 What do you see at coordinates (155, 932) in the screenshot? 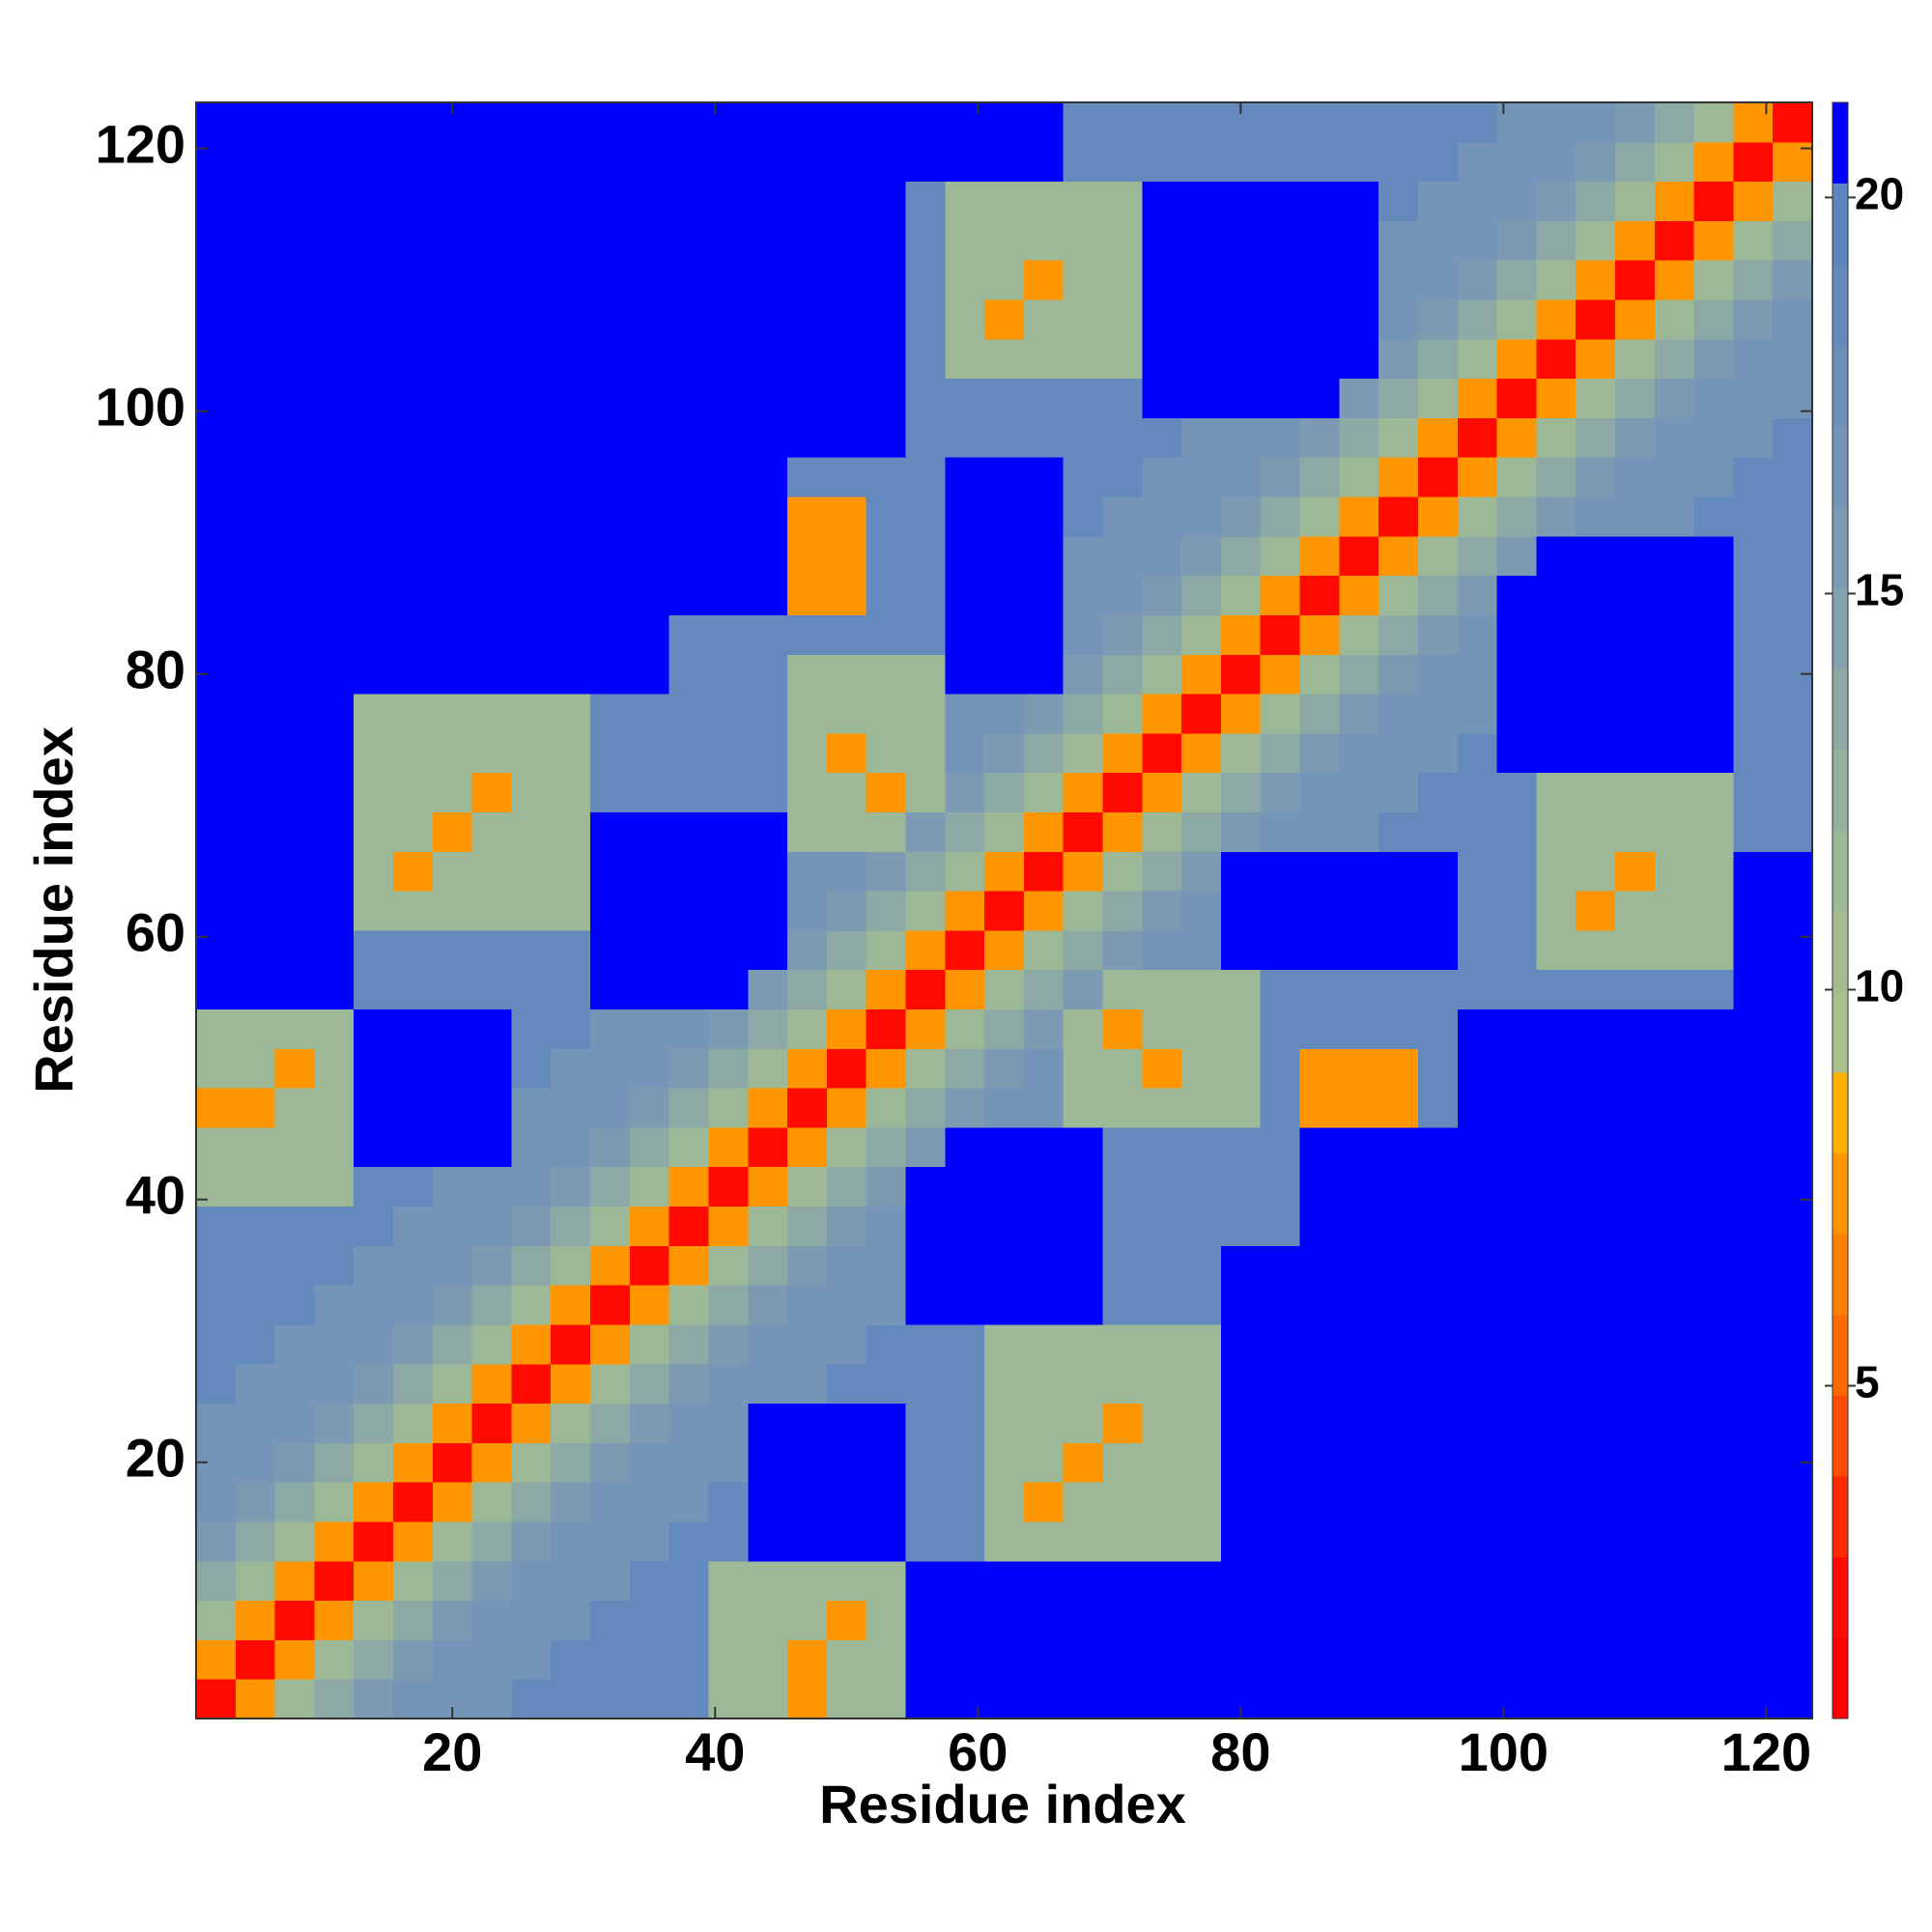
I see `y-tick-label: 60` at bounding box center [155, 932].